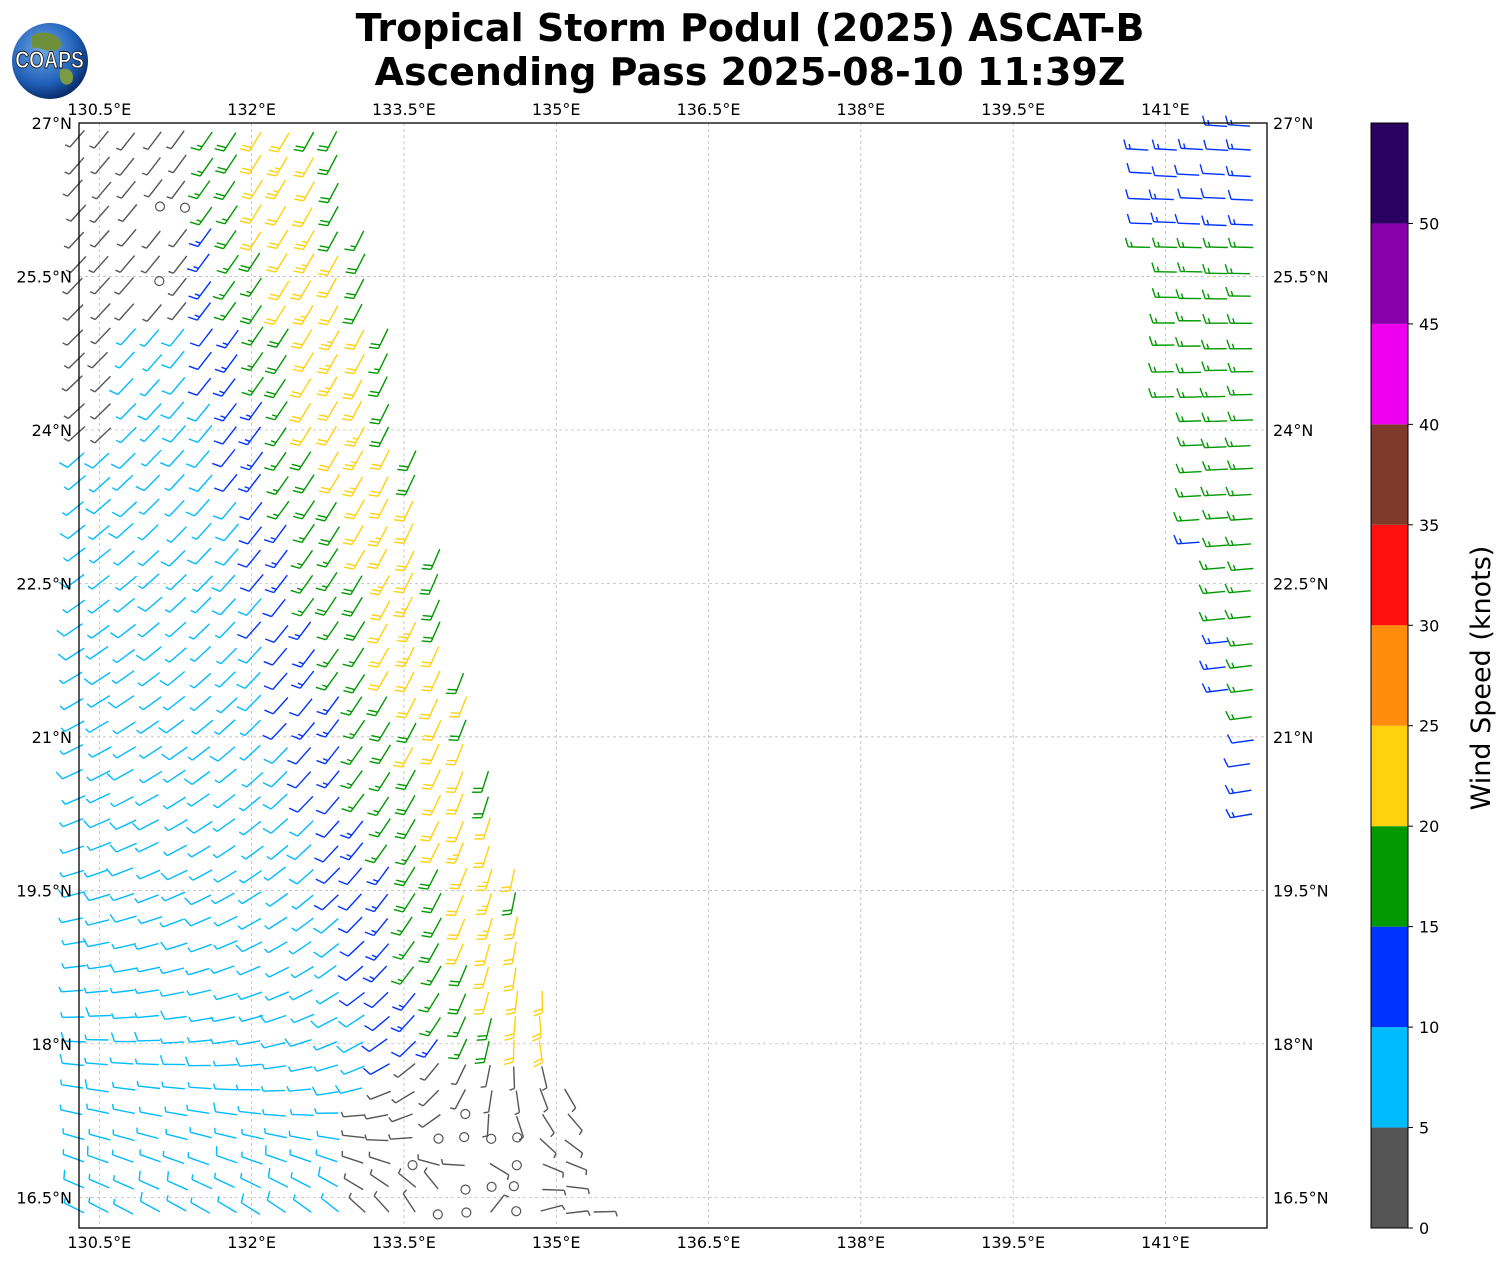 The image size is (1507, 1264). Describe the element at coordinates (491, 1186) in the screenshot. I see `calm-circle` at that location.